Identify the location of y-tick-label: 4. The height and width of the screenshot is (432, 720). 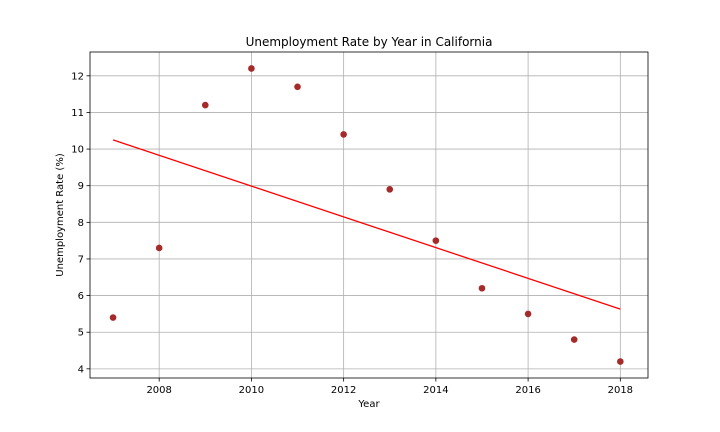
(81, 369).